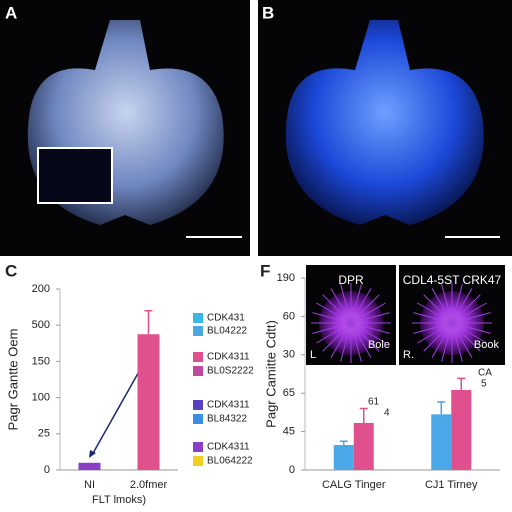 The height and width of the screenshot is (512, 512). What do you see at coordinates (379, 345) in the screenshot?
I see `inset-caption: Bole` at bounding box center [379, 345].